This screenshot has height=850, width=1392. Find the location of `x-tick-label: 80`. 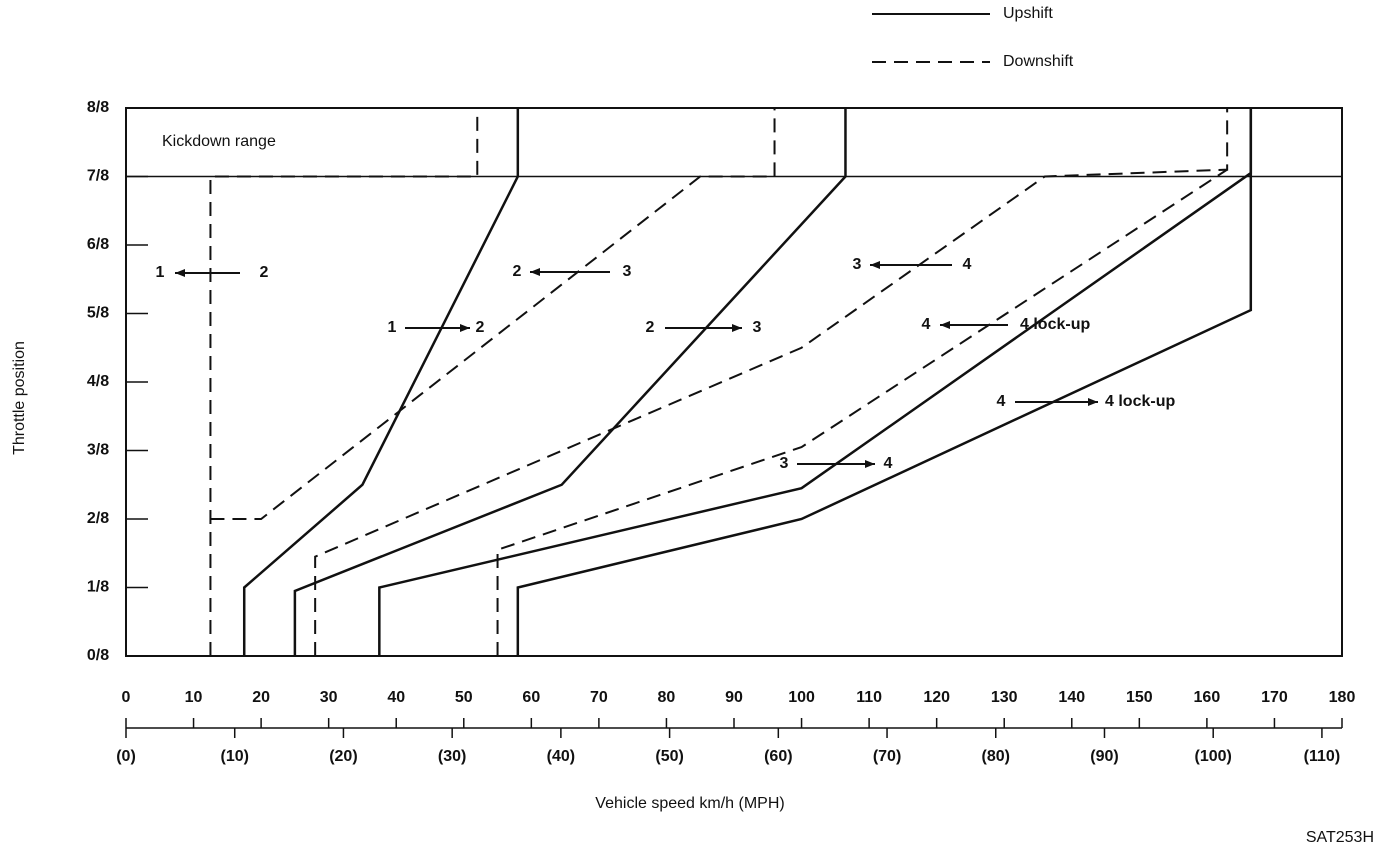

x-tick-label: 80 is located at coordinates (667, 697).